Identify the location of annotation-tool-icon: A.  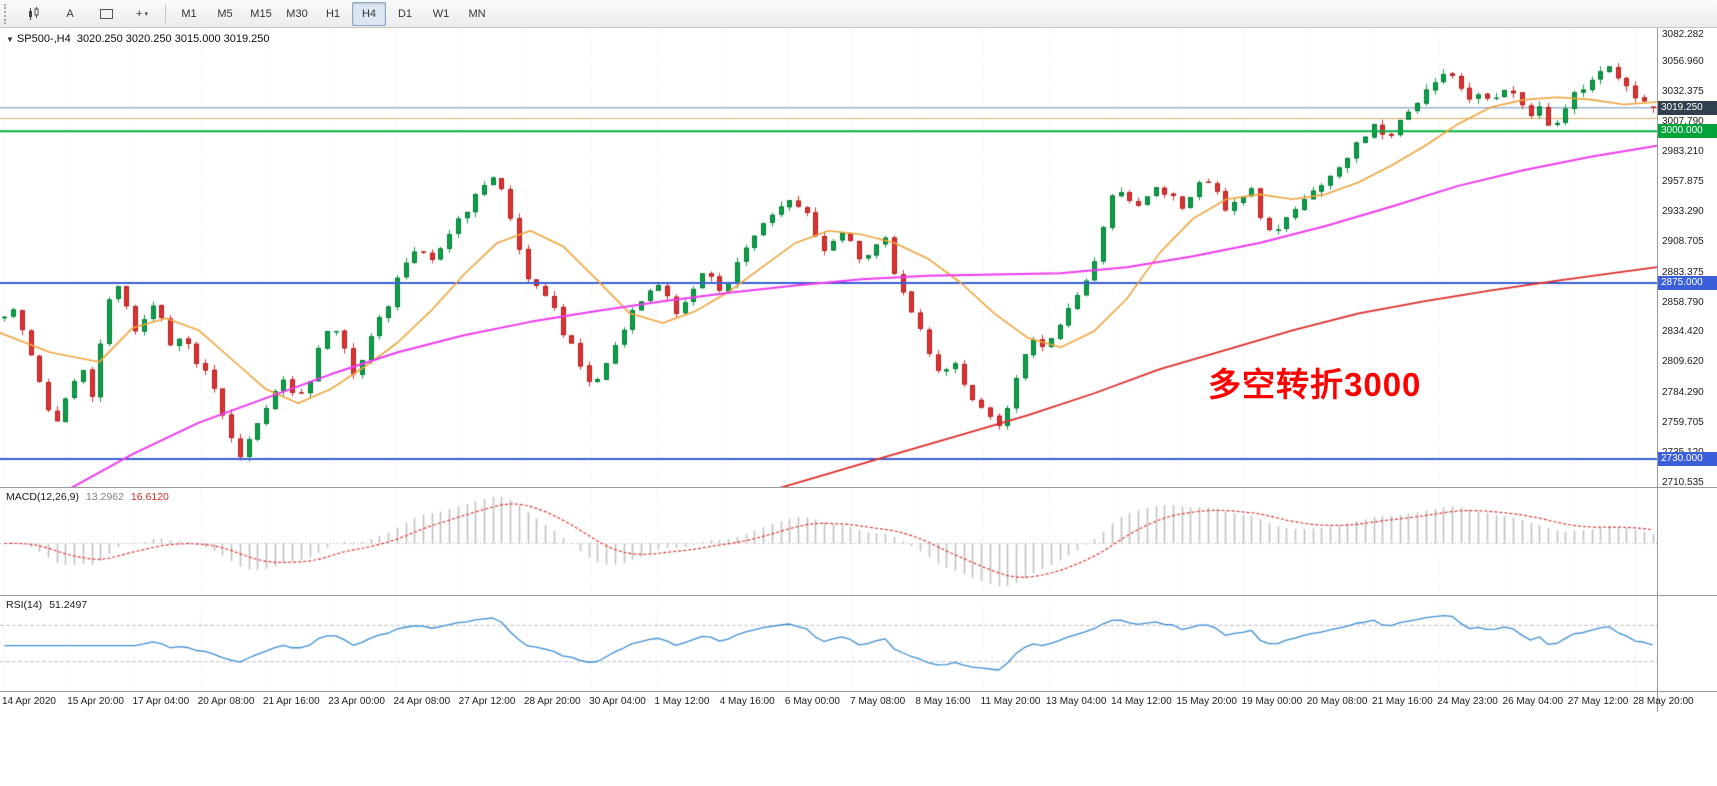
(70, 13).